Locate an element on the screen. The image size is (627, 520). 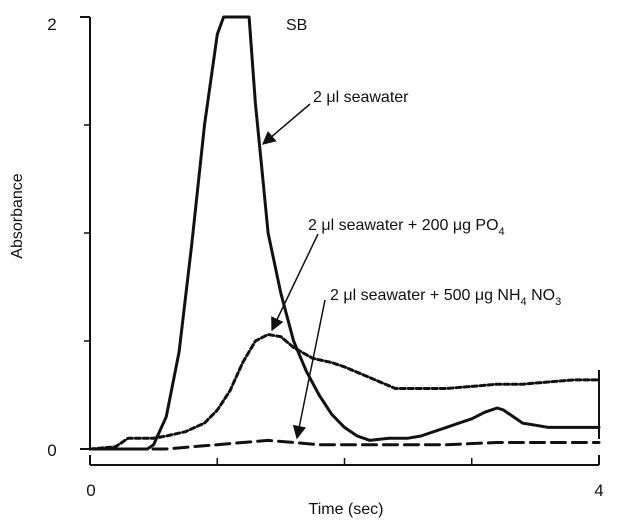
arrow-nh4no3 is located at coordinates (309, 369).